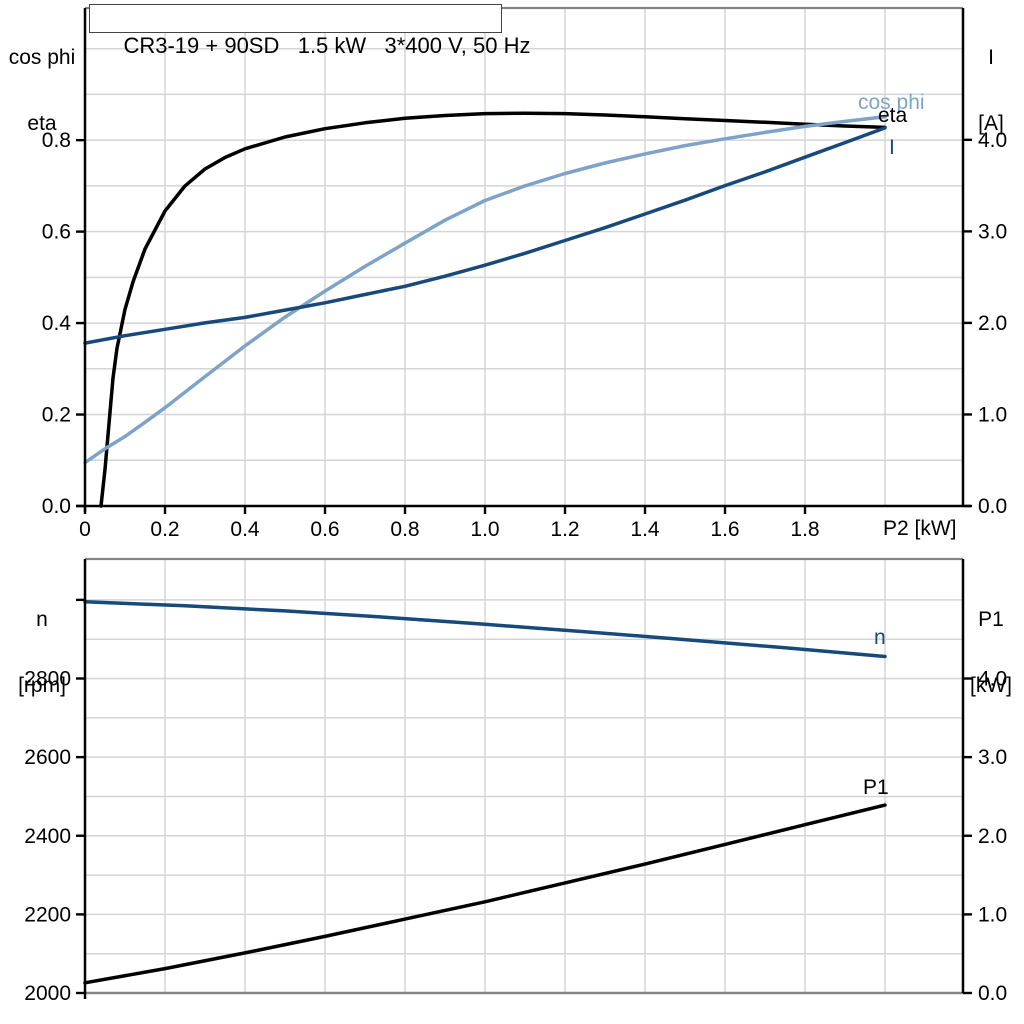 The image size is (1024, 1024). I want to click on top-right-axis-label: I [A], so click(991, 91).